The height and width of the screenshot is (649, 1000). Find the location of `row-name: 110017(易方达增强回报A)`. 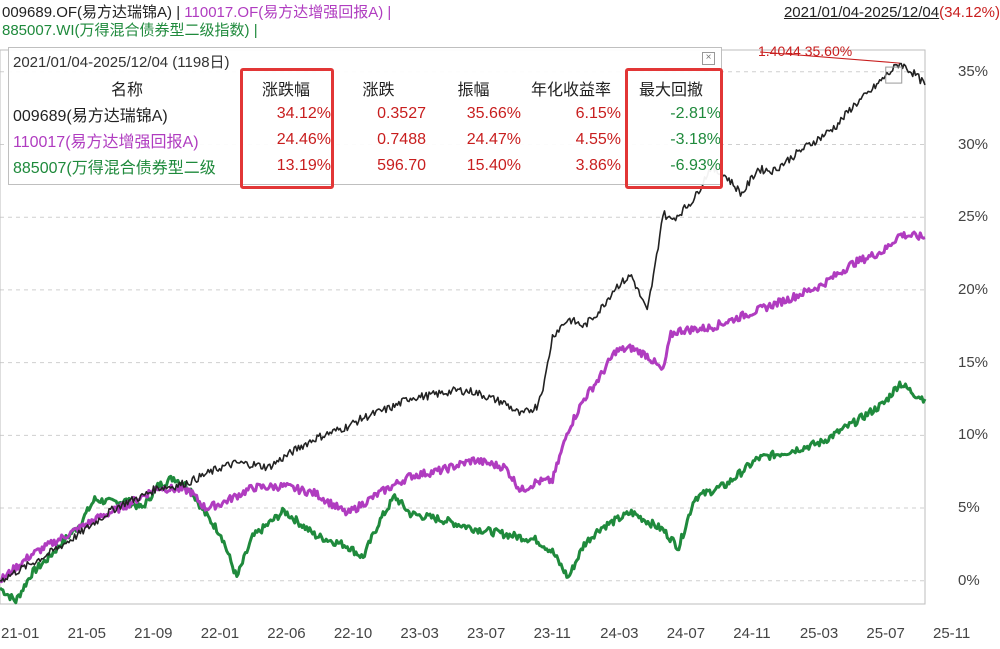

row-name: 110017(易方达增强回报A) is located at coordinates (106, 142).